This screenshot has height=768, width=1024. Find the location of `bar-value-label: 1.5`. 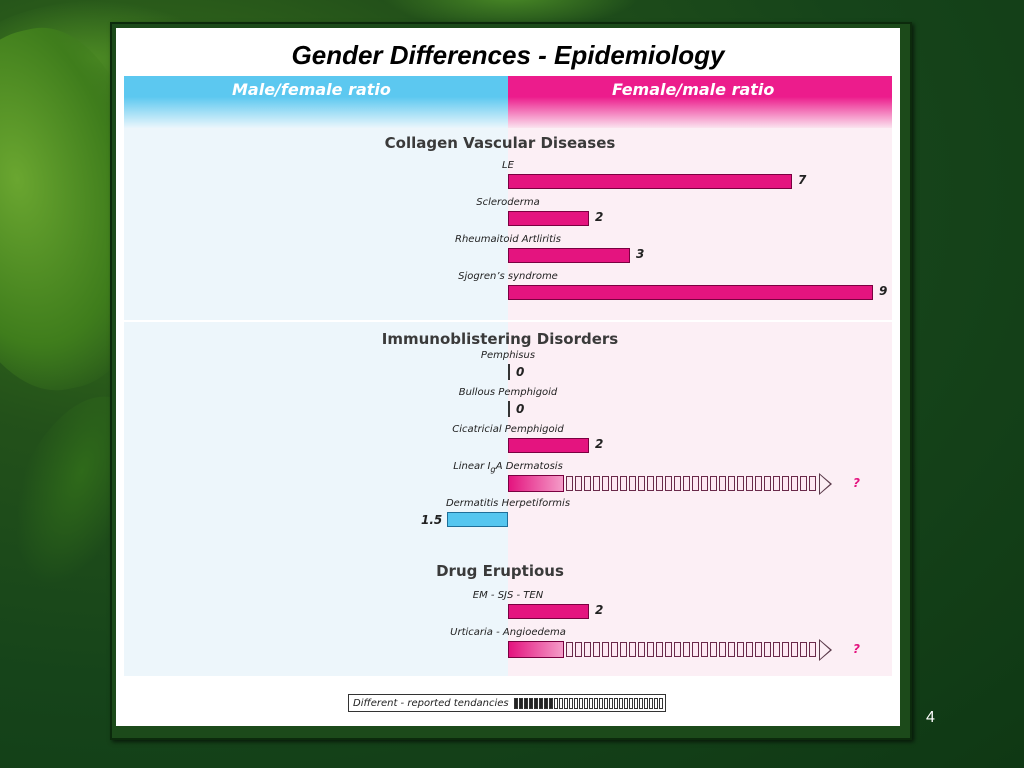

bar-value-label: 1.5 is located at coordinates (432, 520).